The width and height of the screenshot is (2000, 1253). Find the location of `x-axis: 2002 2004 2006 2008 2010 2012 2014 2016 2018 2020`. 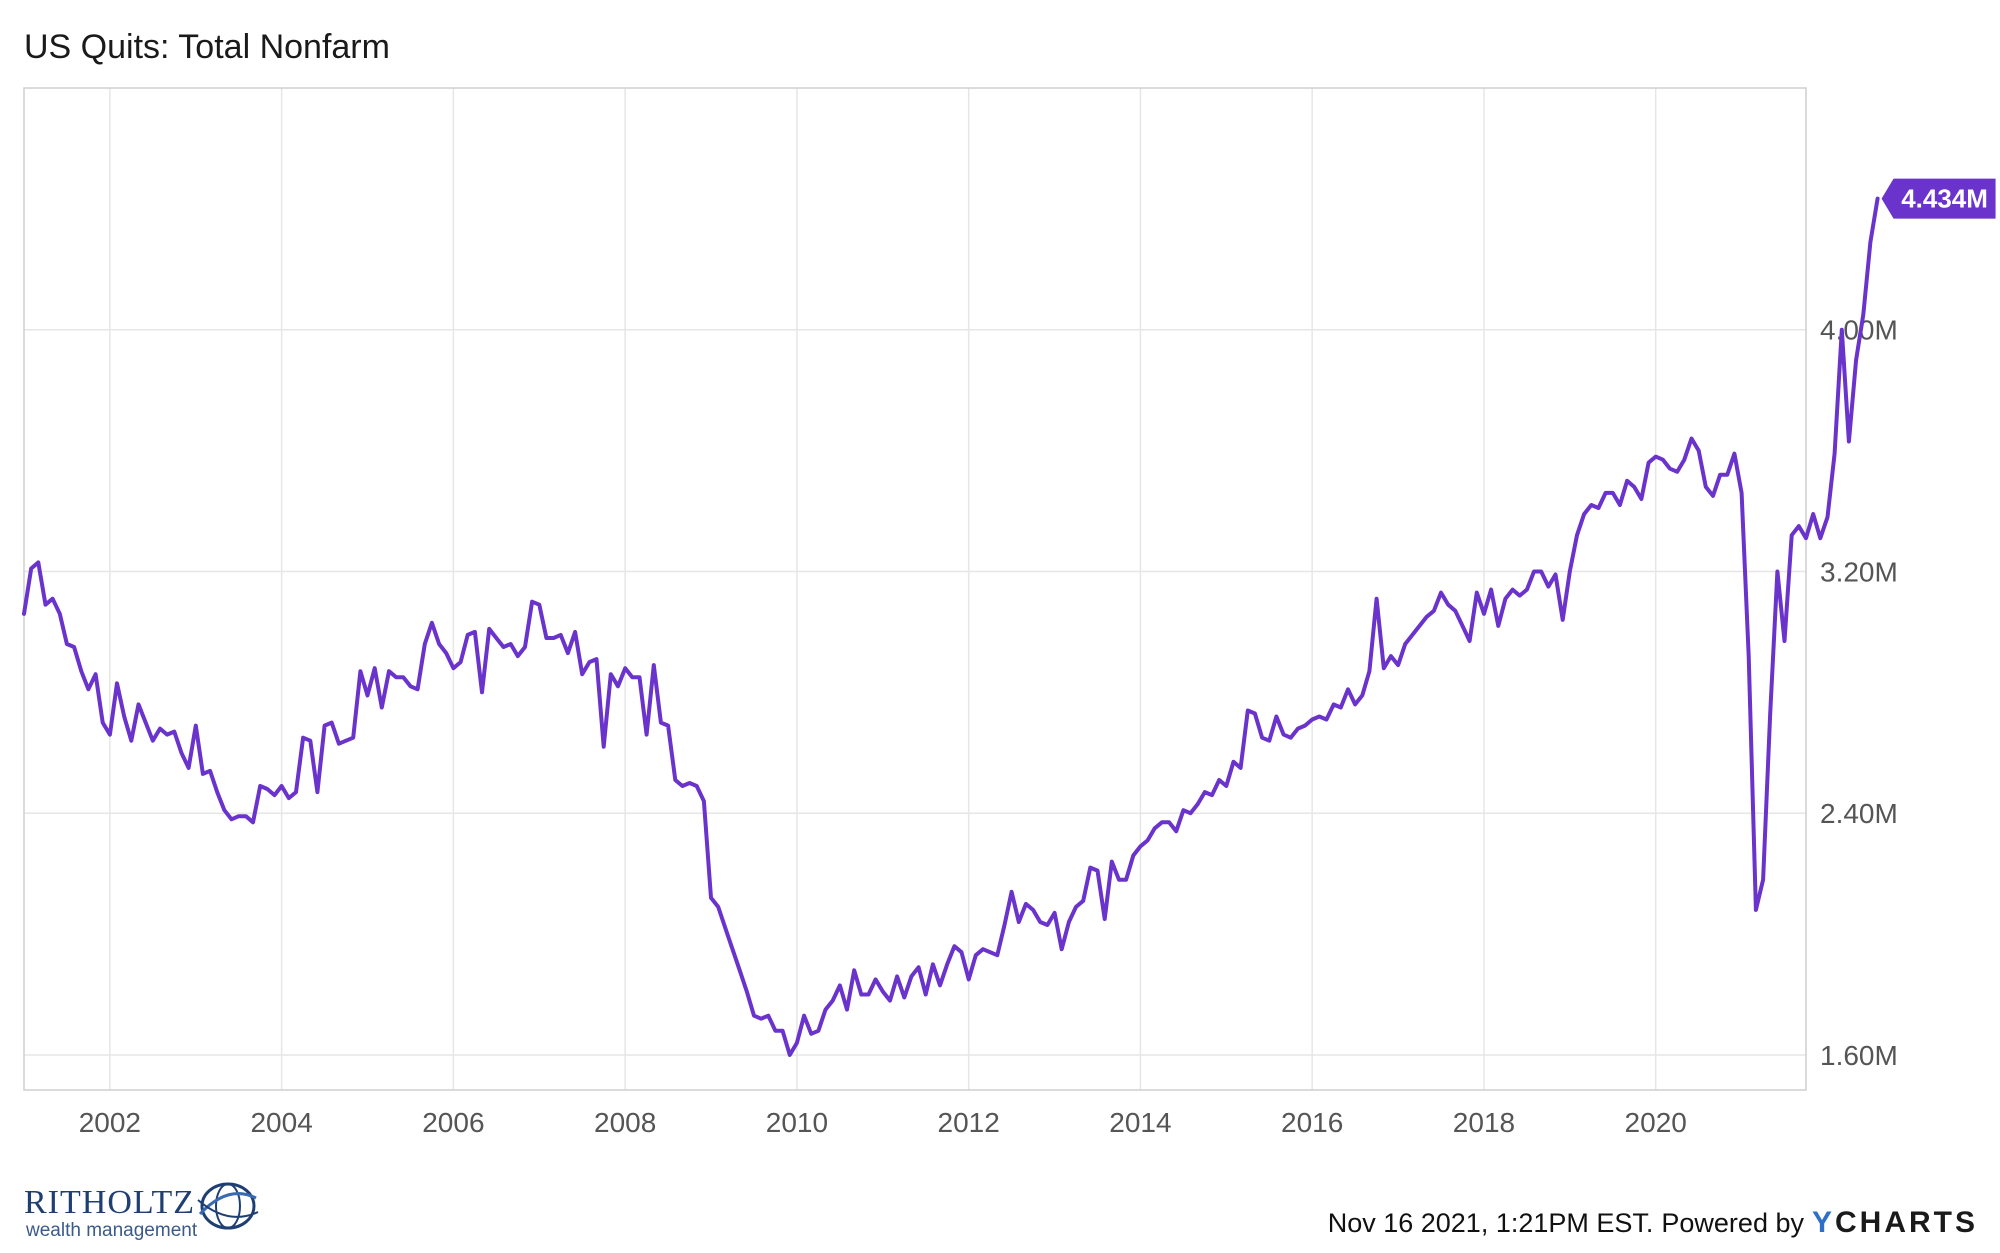

x-axis: 2002 2004 2006 2008 2010 2012 2014 2016 2018 2020 is located at coordinates (883, 1122).